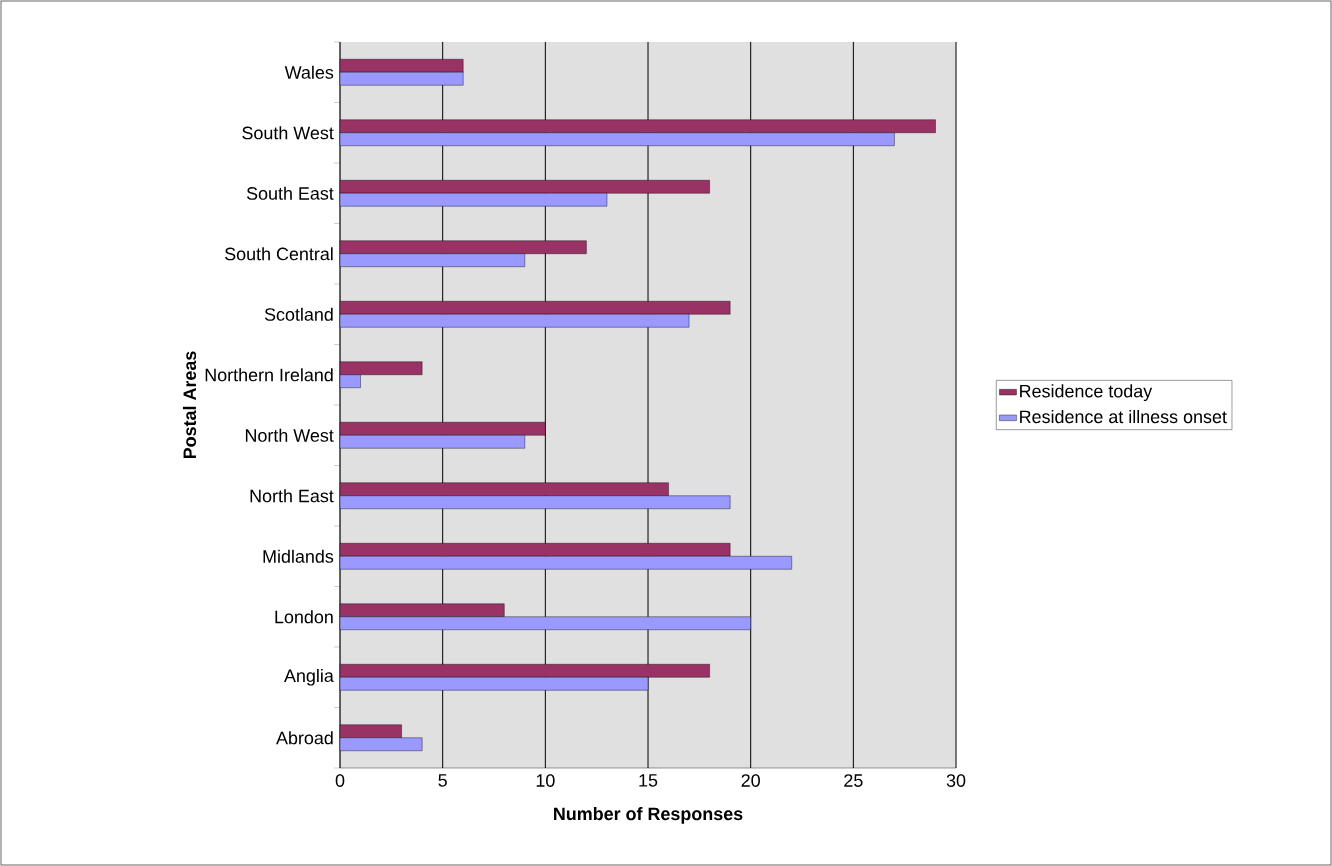 The height and width of the screenshot is (866, 1332). What do you see at coordinates (189, 405) in the screenshot?
I see `y-axis-title: Postal Areas` at bounding box center [189, 405].